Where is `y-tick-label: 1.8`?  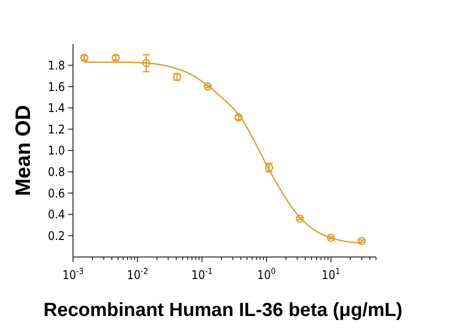
y-tick-label: 1.8 is located at coordinates (57, 65).